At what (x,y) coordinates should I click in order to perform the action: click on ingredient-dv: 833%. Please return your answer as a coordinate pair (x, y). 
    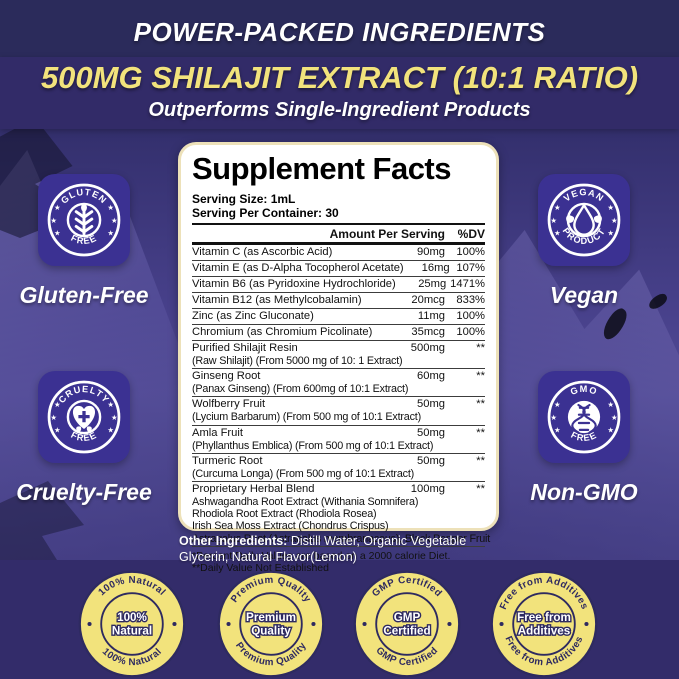
    Looking at the image, I should click on (470, 300).